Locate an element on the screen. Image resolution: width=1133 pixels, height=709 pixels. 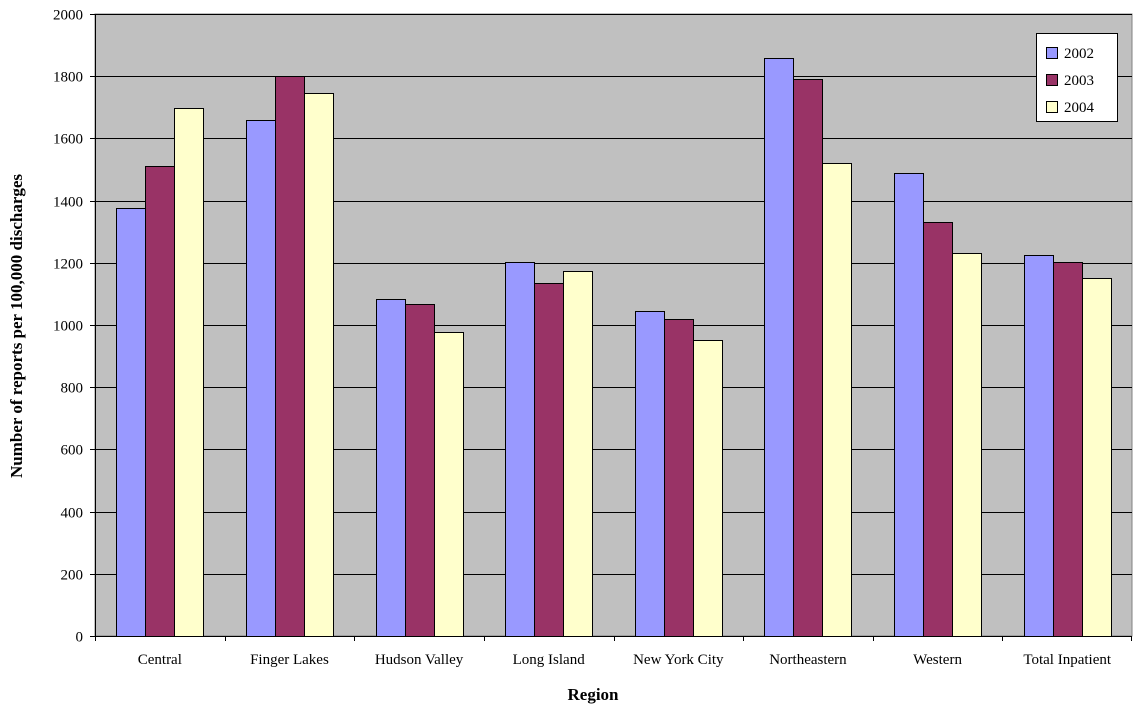
bar-2004-long-island is located at coordinates (578, 454).